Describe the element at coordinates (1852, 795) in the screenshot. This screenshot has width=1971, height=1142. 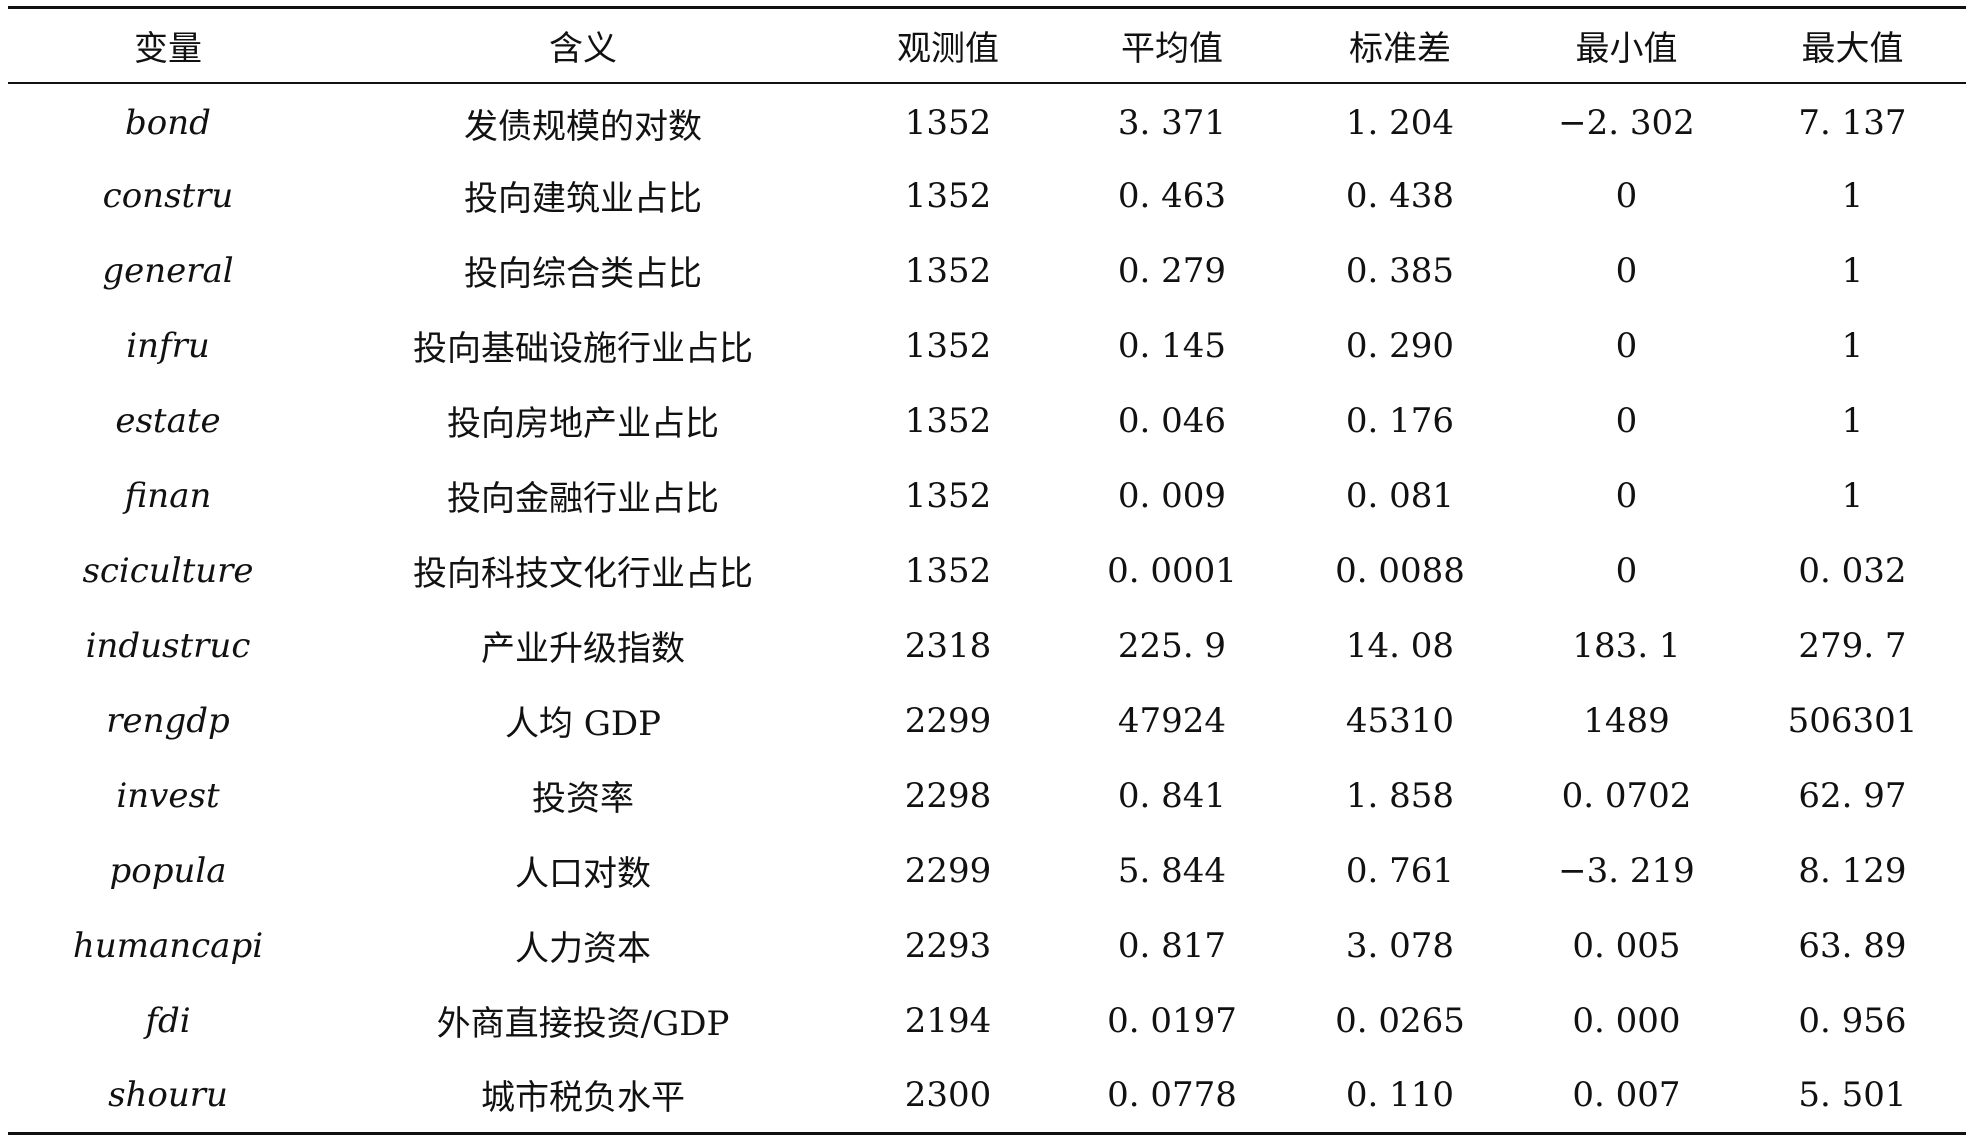
I see `cell-max: 62. 97` at that location.